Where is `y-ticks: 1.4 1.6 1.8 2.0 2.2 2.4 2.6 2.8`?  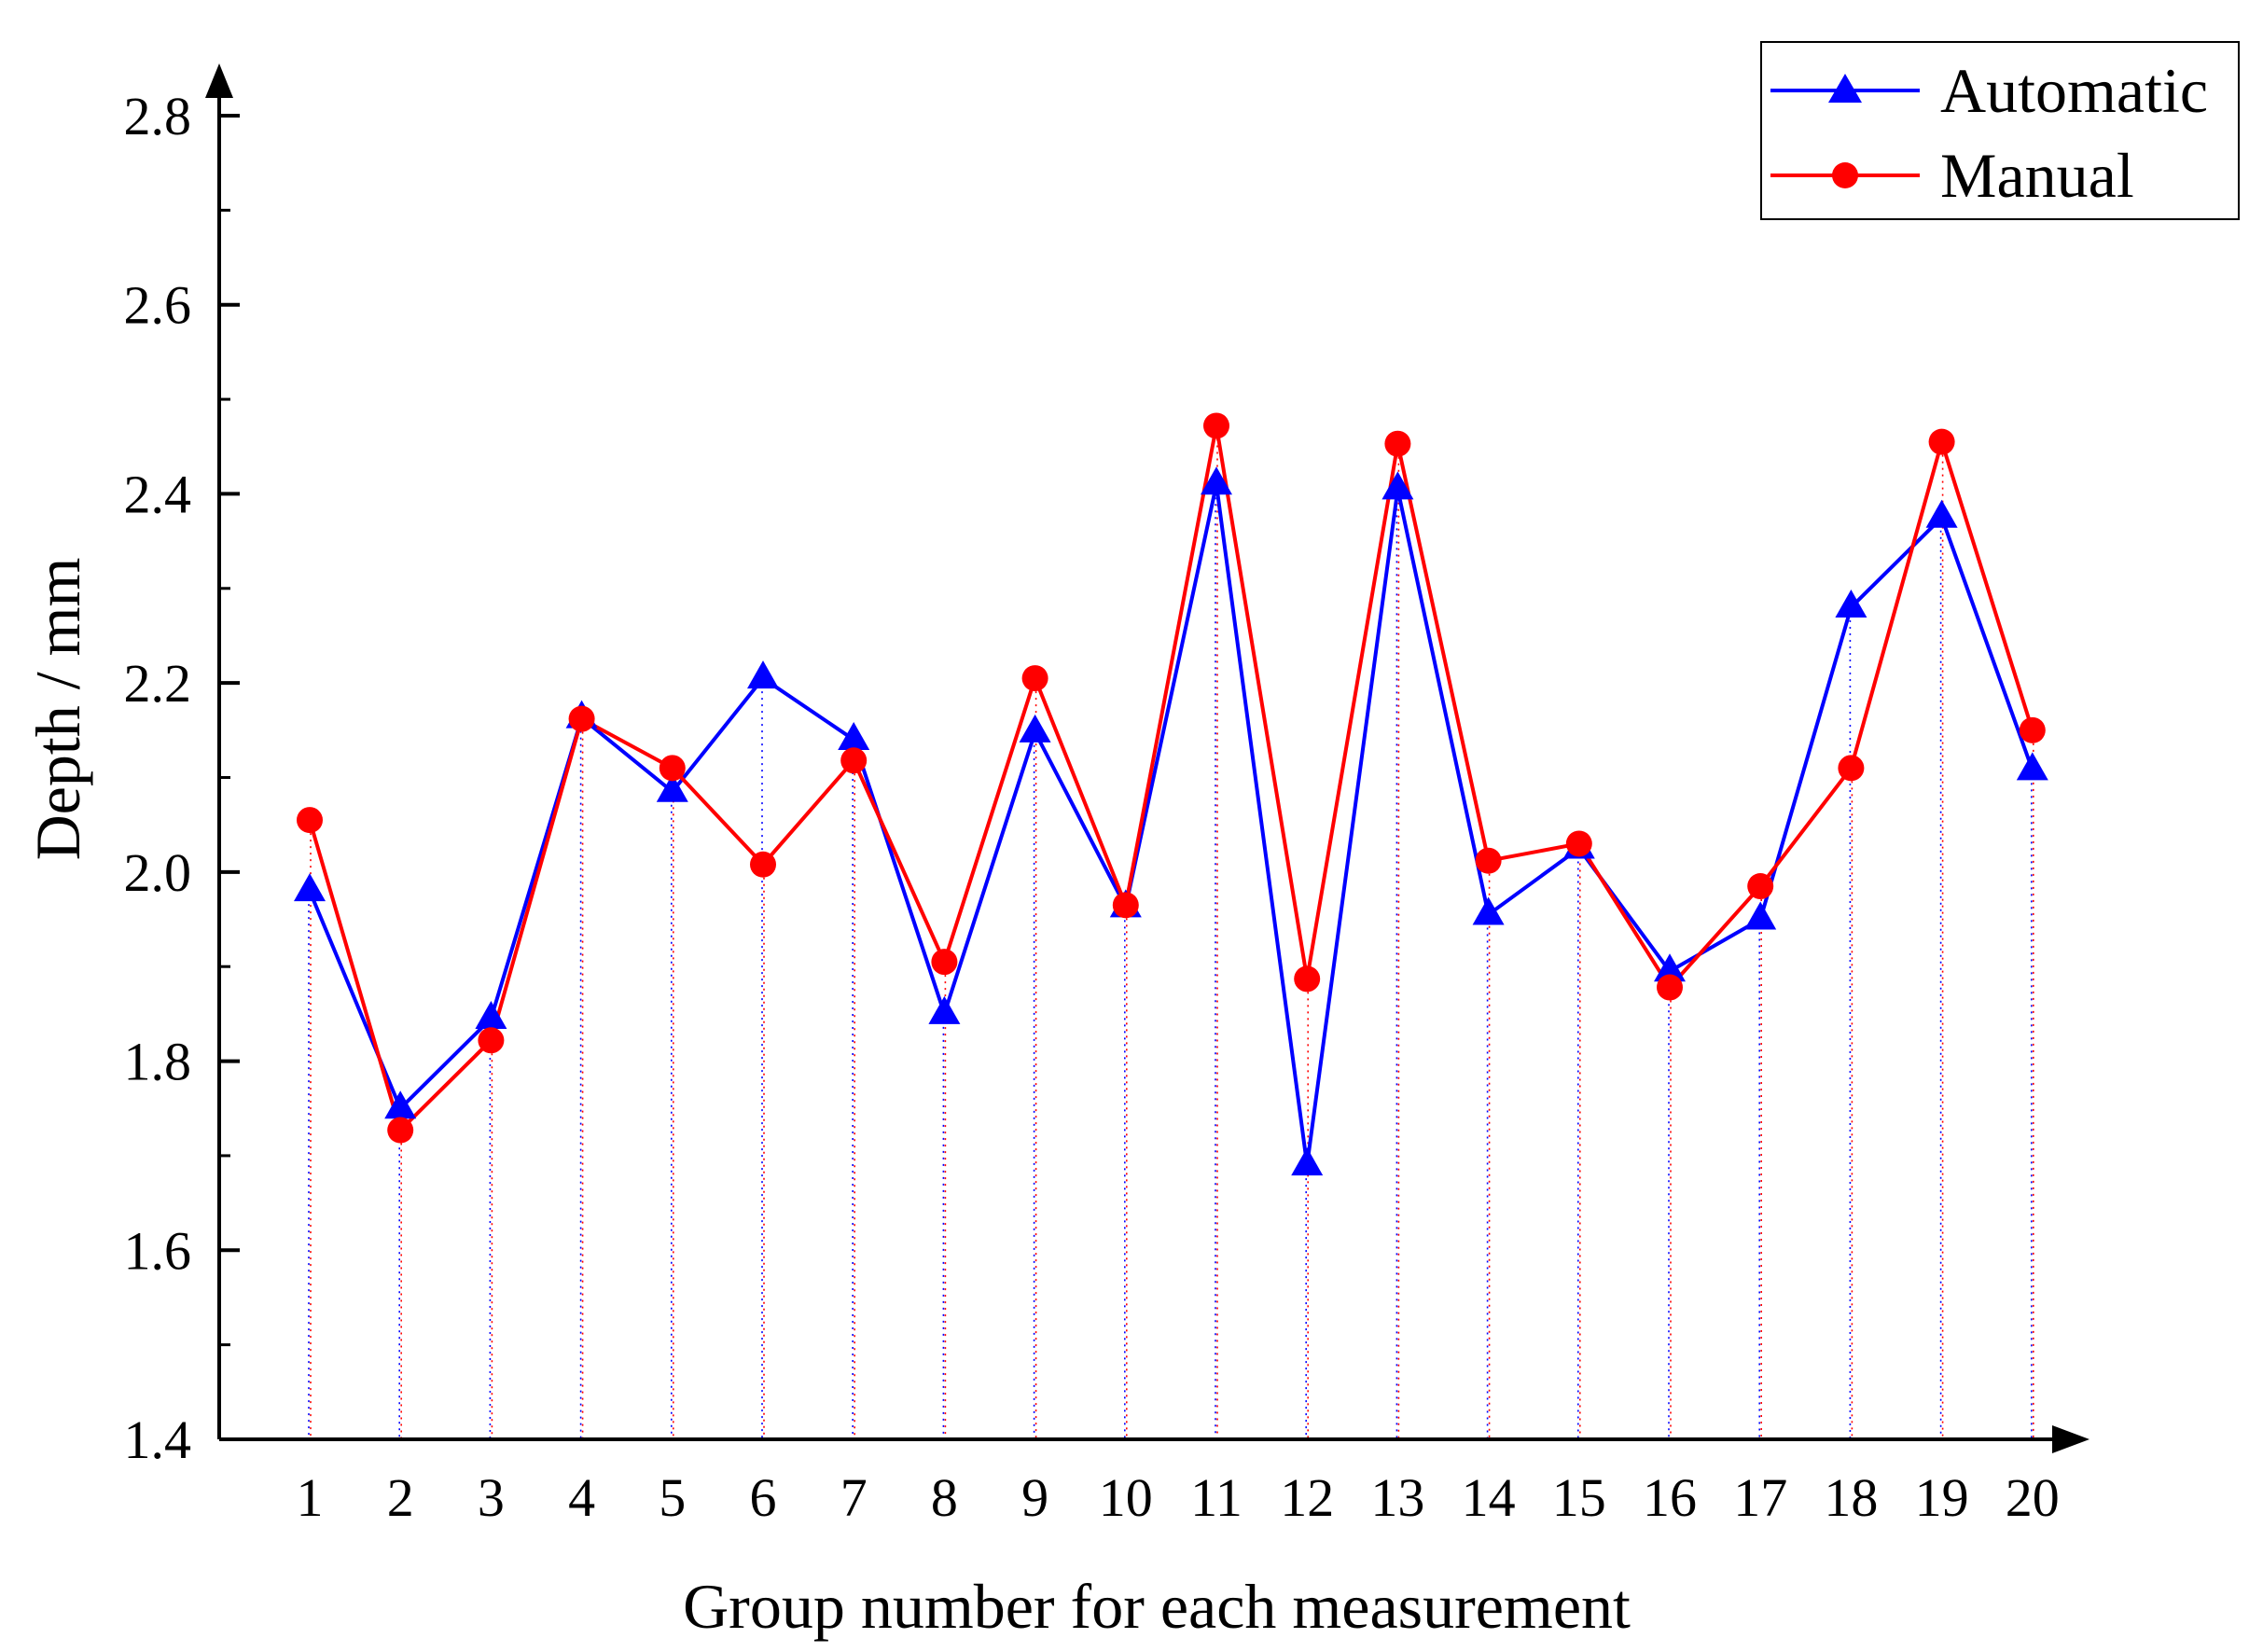
y-ticks: 1.4 1.6 1.8 2.0 2.2 2.4 2.6 2.8 is located at coordinates (182, 778).